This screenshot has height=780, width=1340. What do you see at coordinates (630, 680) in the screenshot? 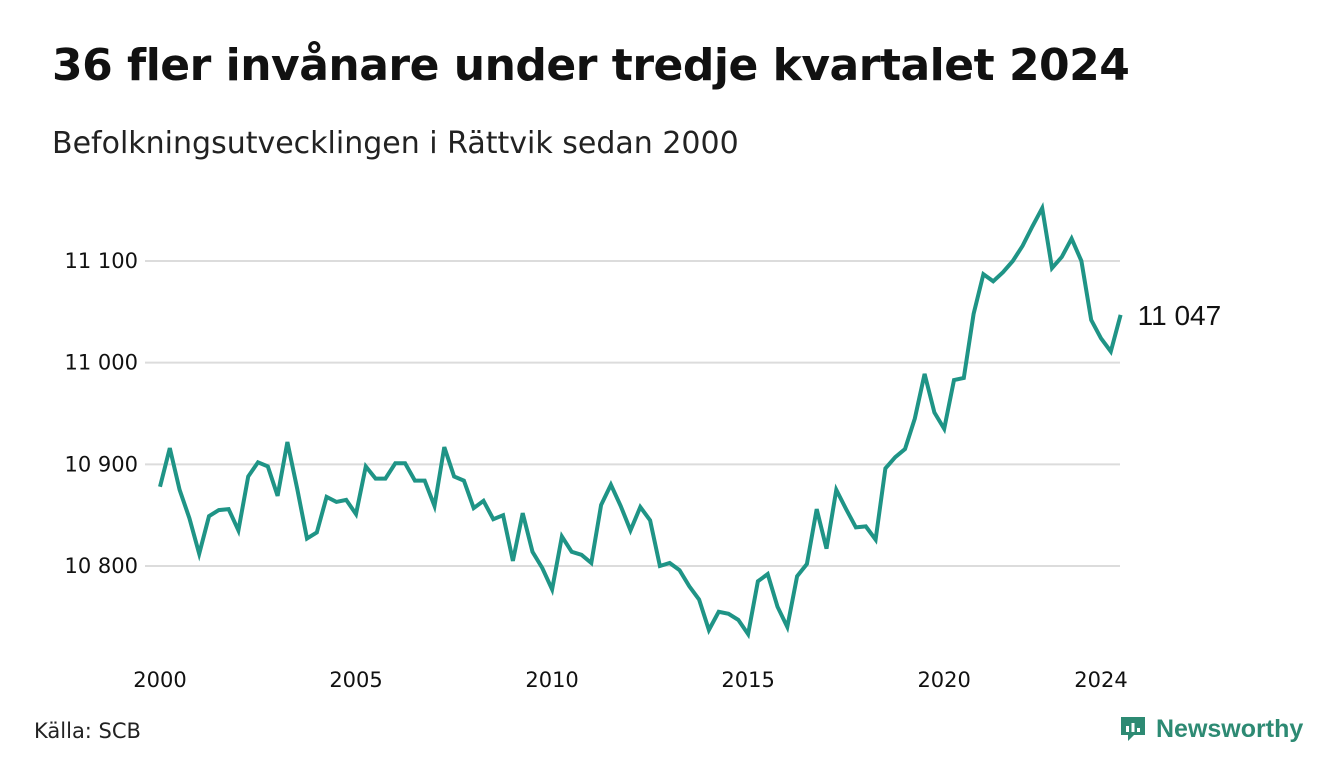
I see `x-axis-ticks: 2000 2005 2010 2015 2020 2024` at bounding box center [630, 680].